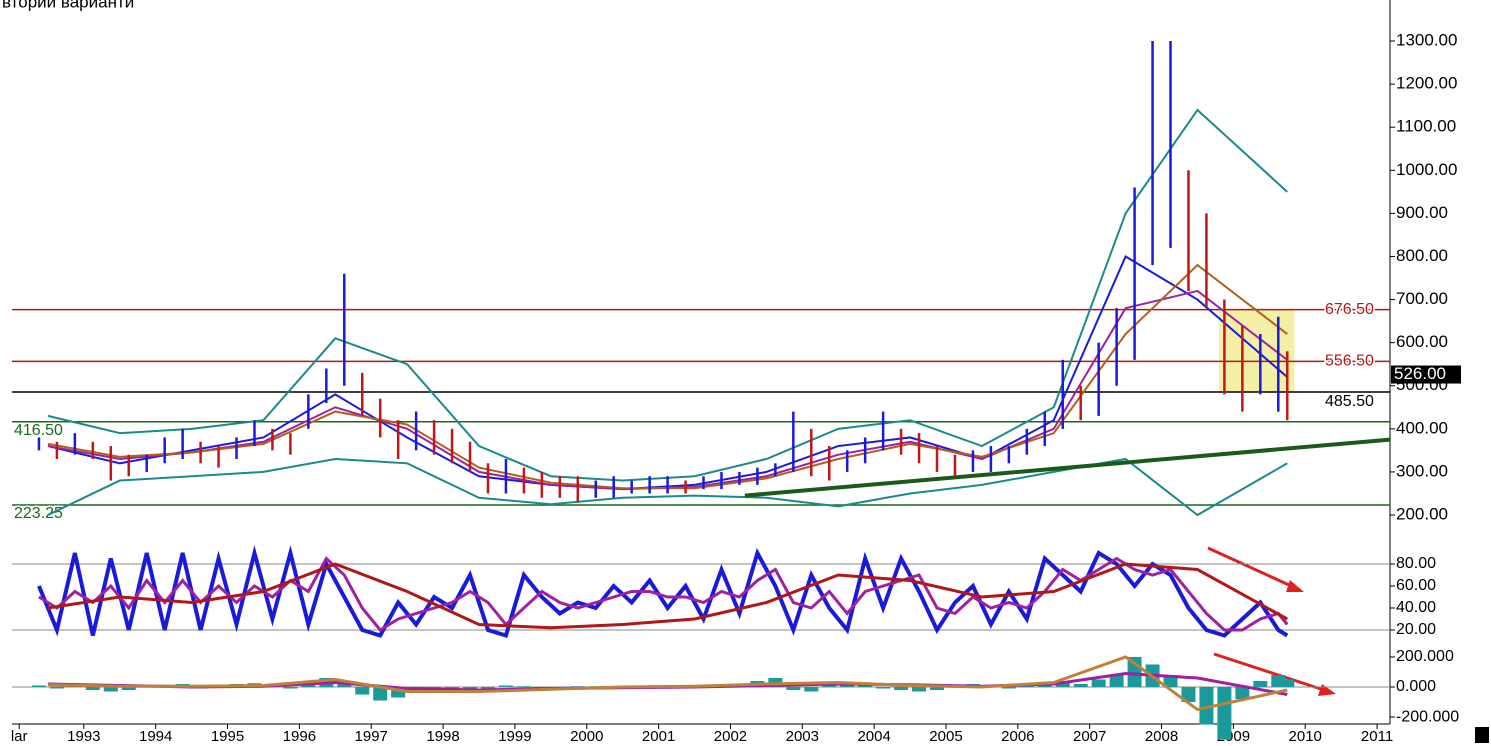 The width and height of the screenshot is (1491, 746). What do you see at coordinates (1422, 513) in the screenshot?
I see `y-tick-label: 200.00` at bounding box center [1422, 513].